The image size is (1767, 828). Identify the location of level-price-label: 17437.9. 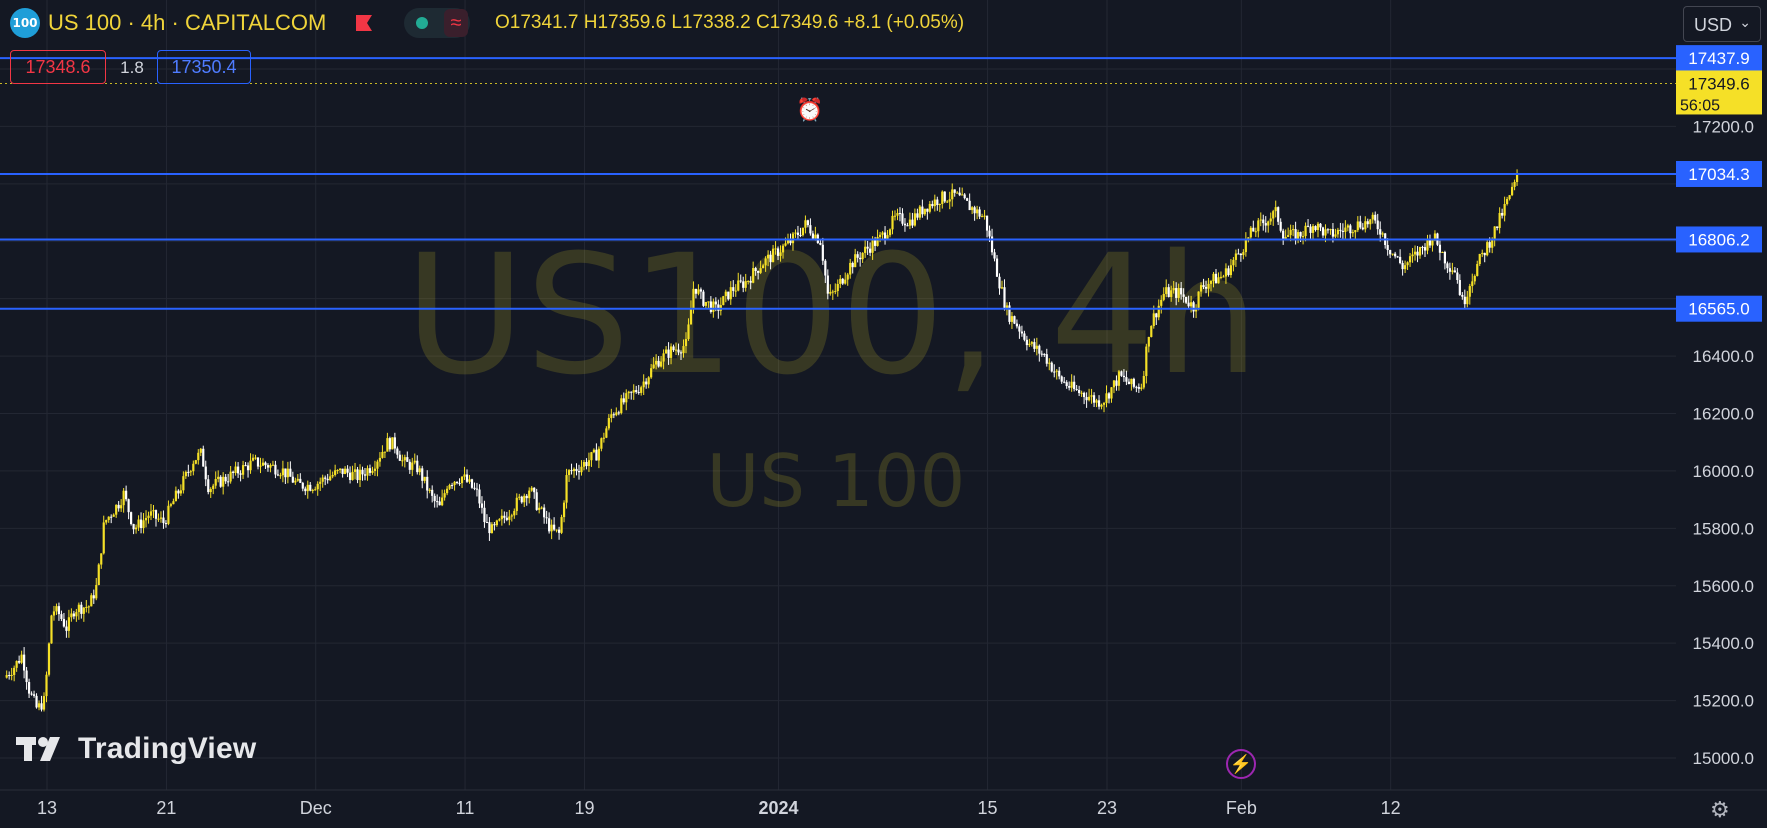
(1718, 58).